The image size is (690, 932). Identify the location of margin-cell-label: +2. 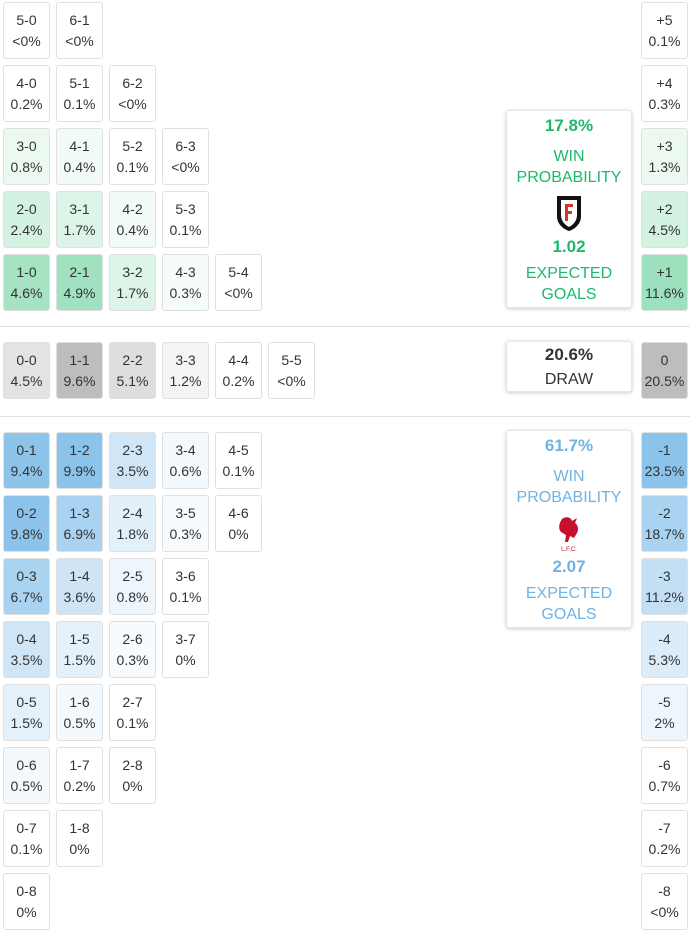
(664, 208).